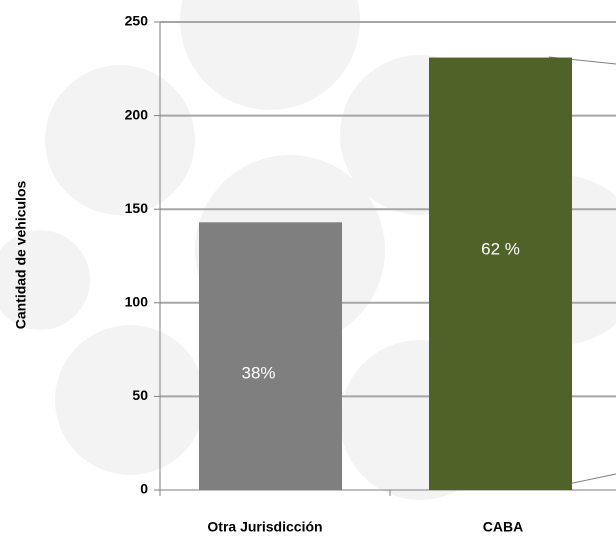  Describe the element at coordinates (140, 395) in the screenshot. I see `y-tick-label: 50` at that location.